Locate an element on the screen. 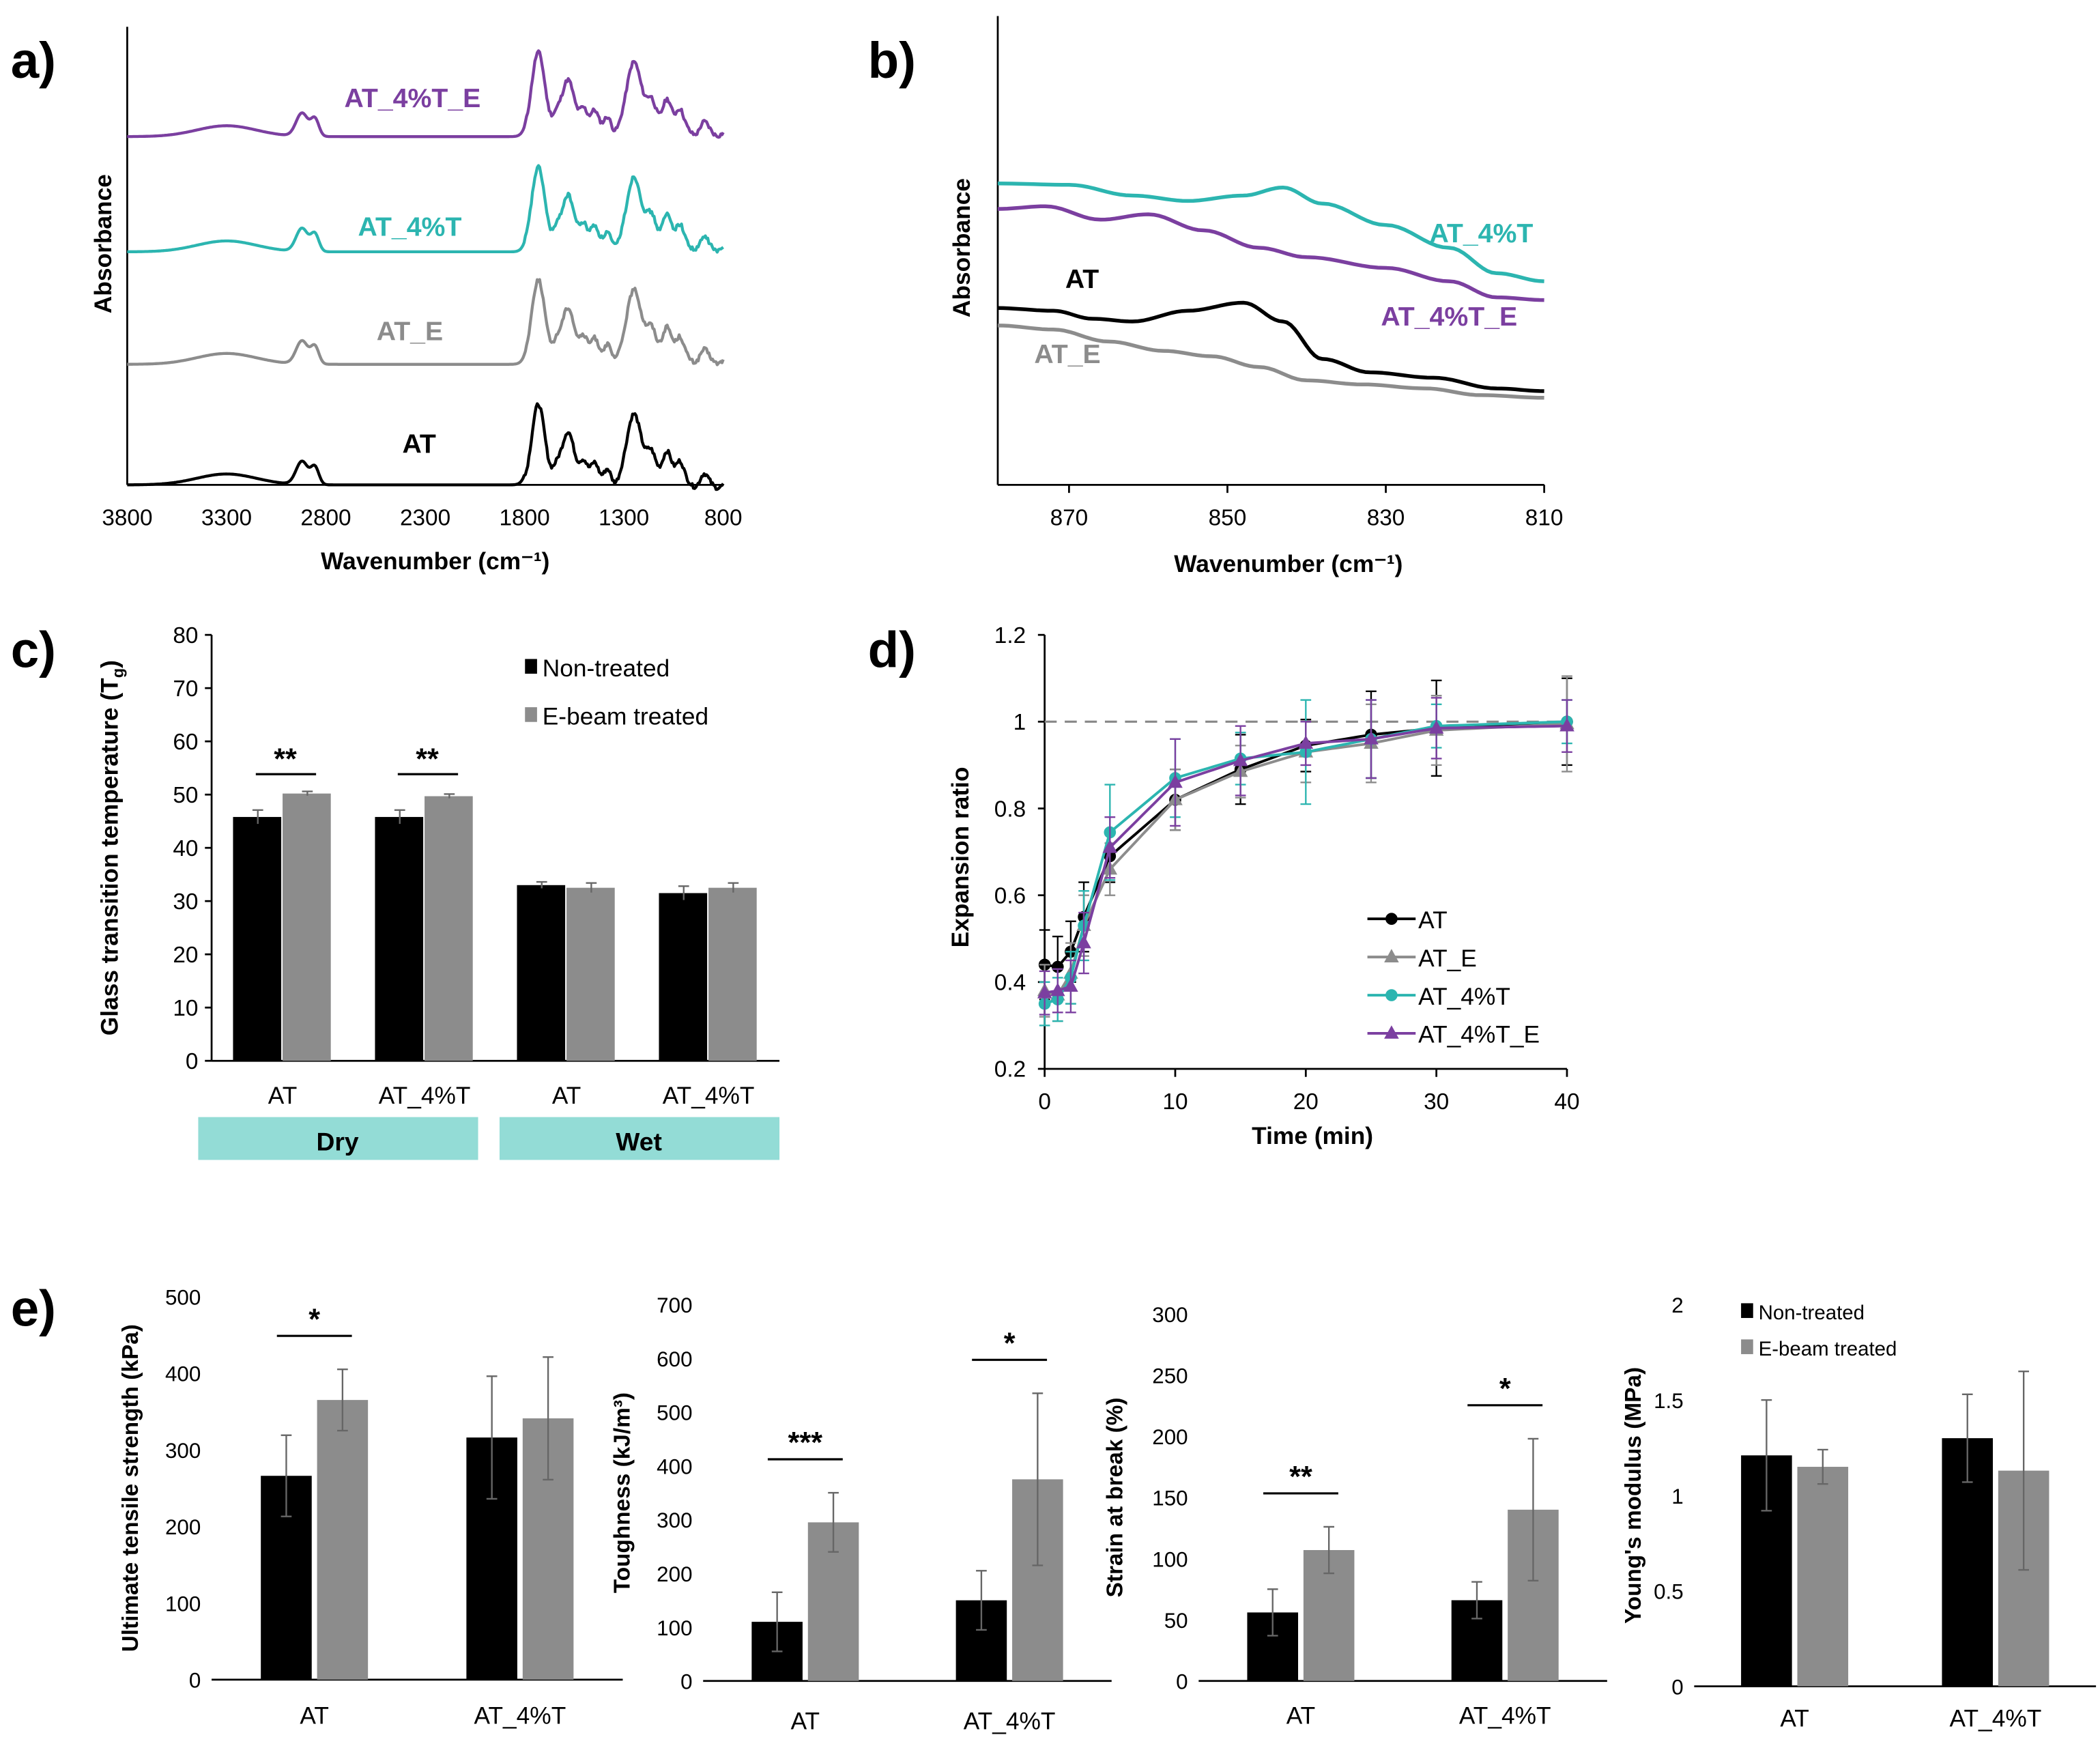  y-tick-label: 0.2 is located at coordinates (1010, 1070).